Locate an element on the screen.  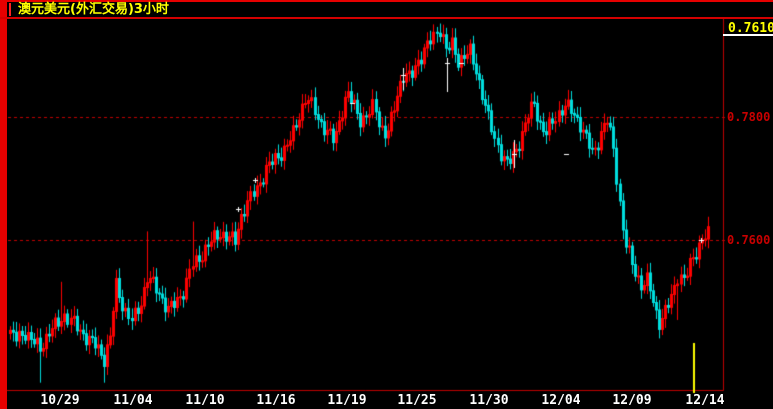
time-label-1: 11/04 is located at coordinates (133, 400).